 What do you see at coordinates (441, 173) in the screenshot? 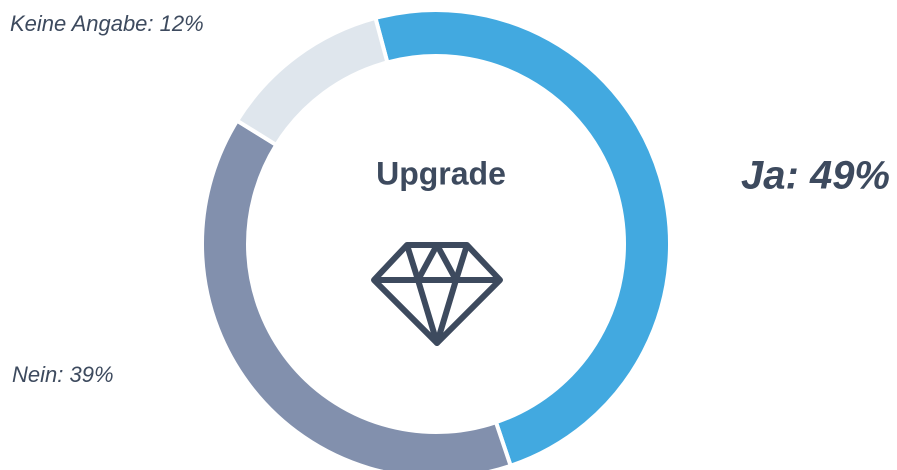
I see `chart-title: Upgrade` at bounding box center [441, 173].